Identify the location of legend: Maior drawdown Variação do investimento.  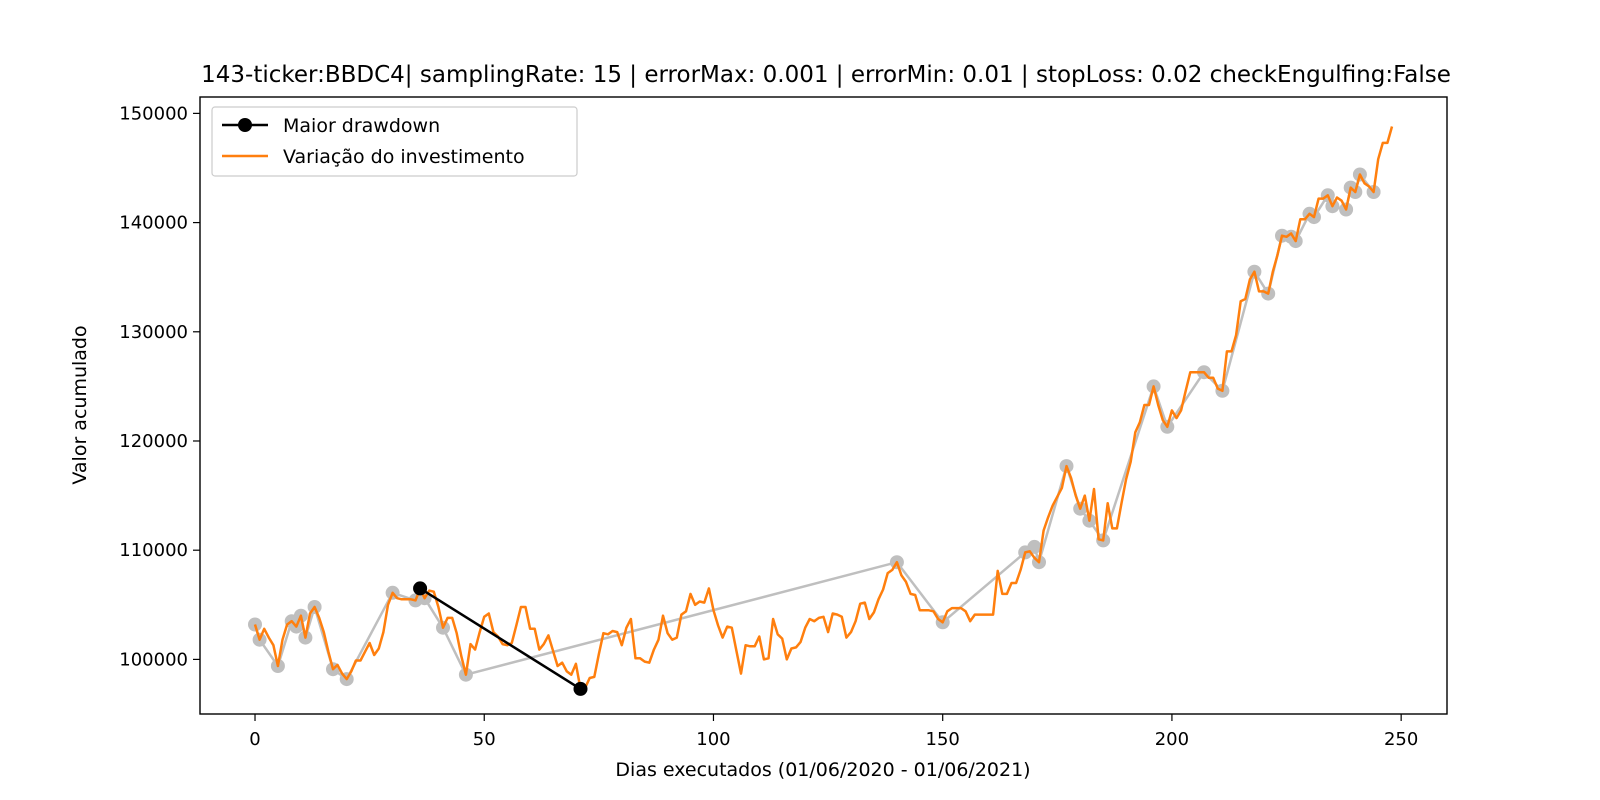
(394, 141).